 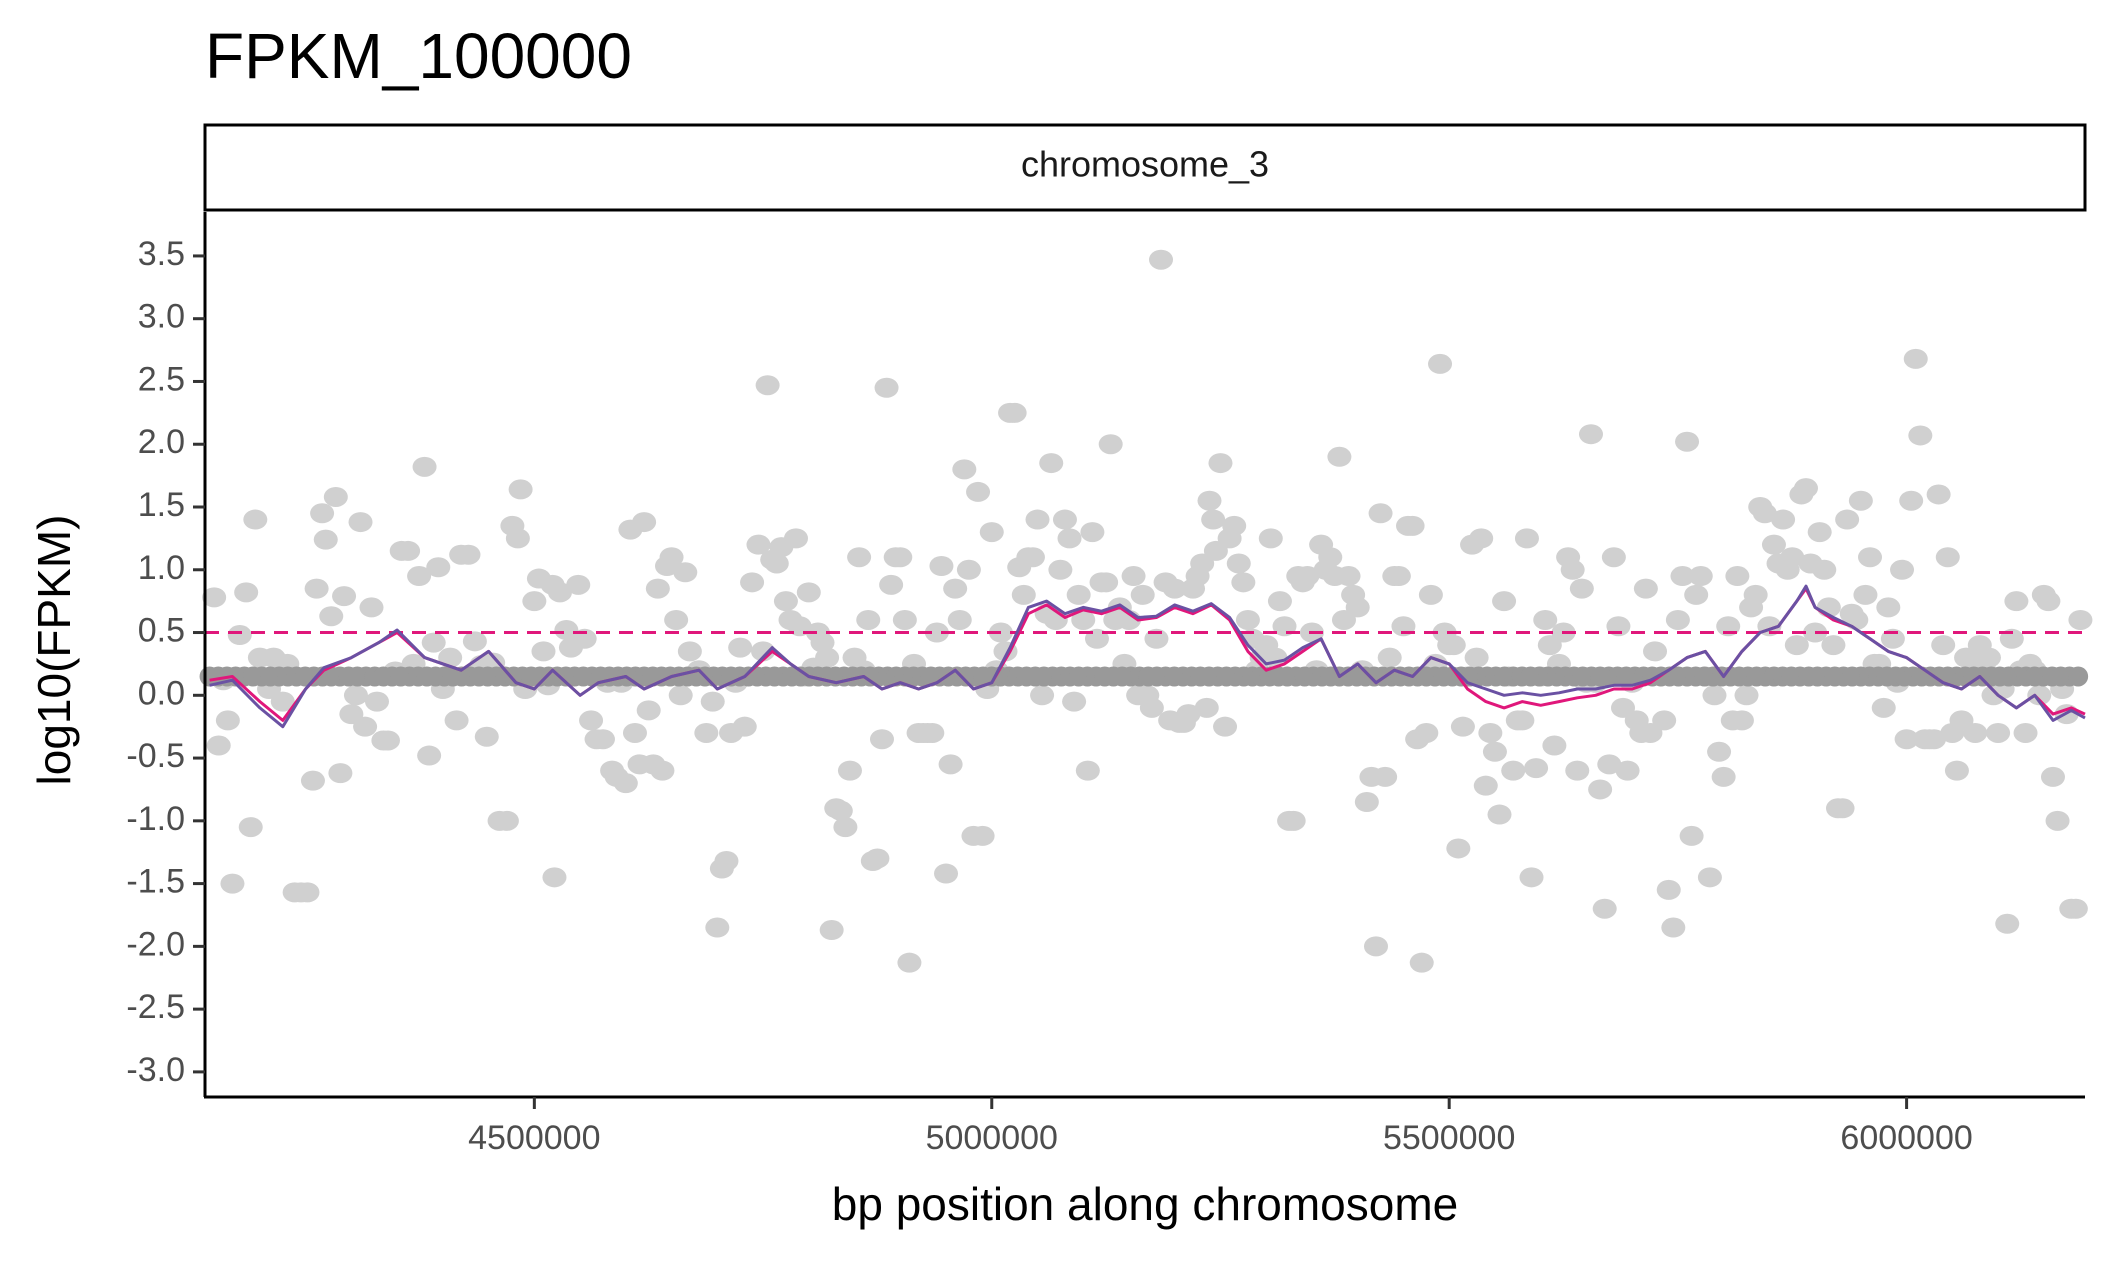 What do you see at coordinates (155, 1007) in the screenshot?
I see `y-tick-label: -2.5` at bounding box center [155, 1007].